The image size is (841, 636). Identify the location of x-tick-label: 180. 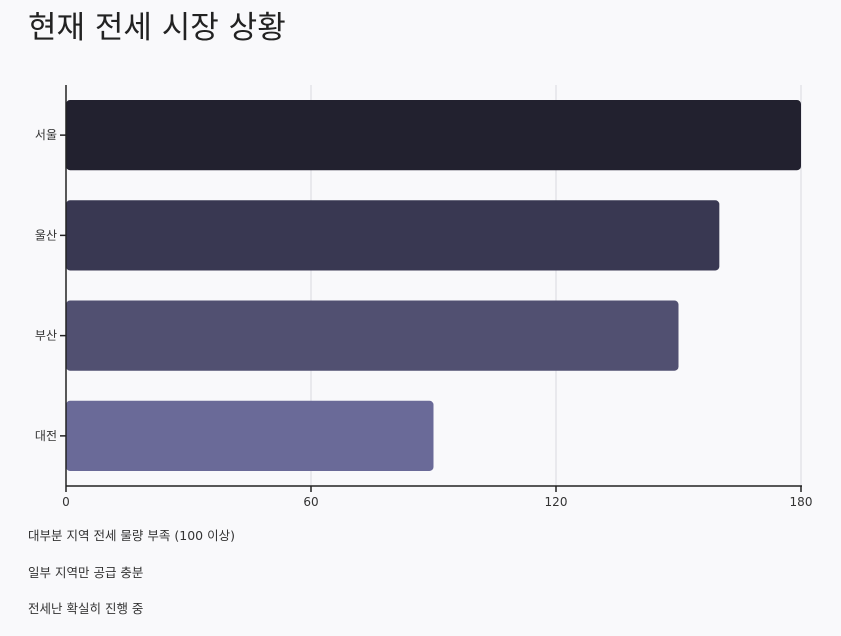
(801, 502).